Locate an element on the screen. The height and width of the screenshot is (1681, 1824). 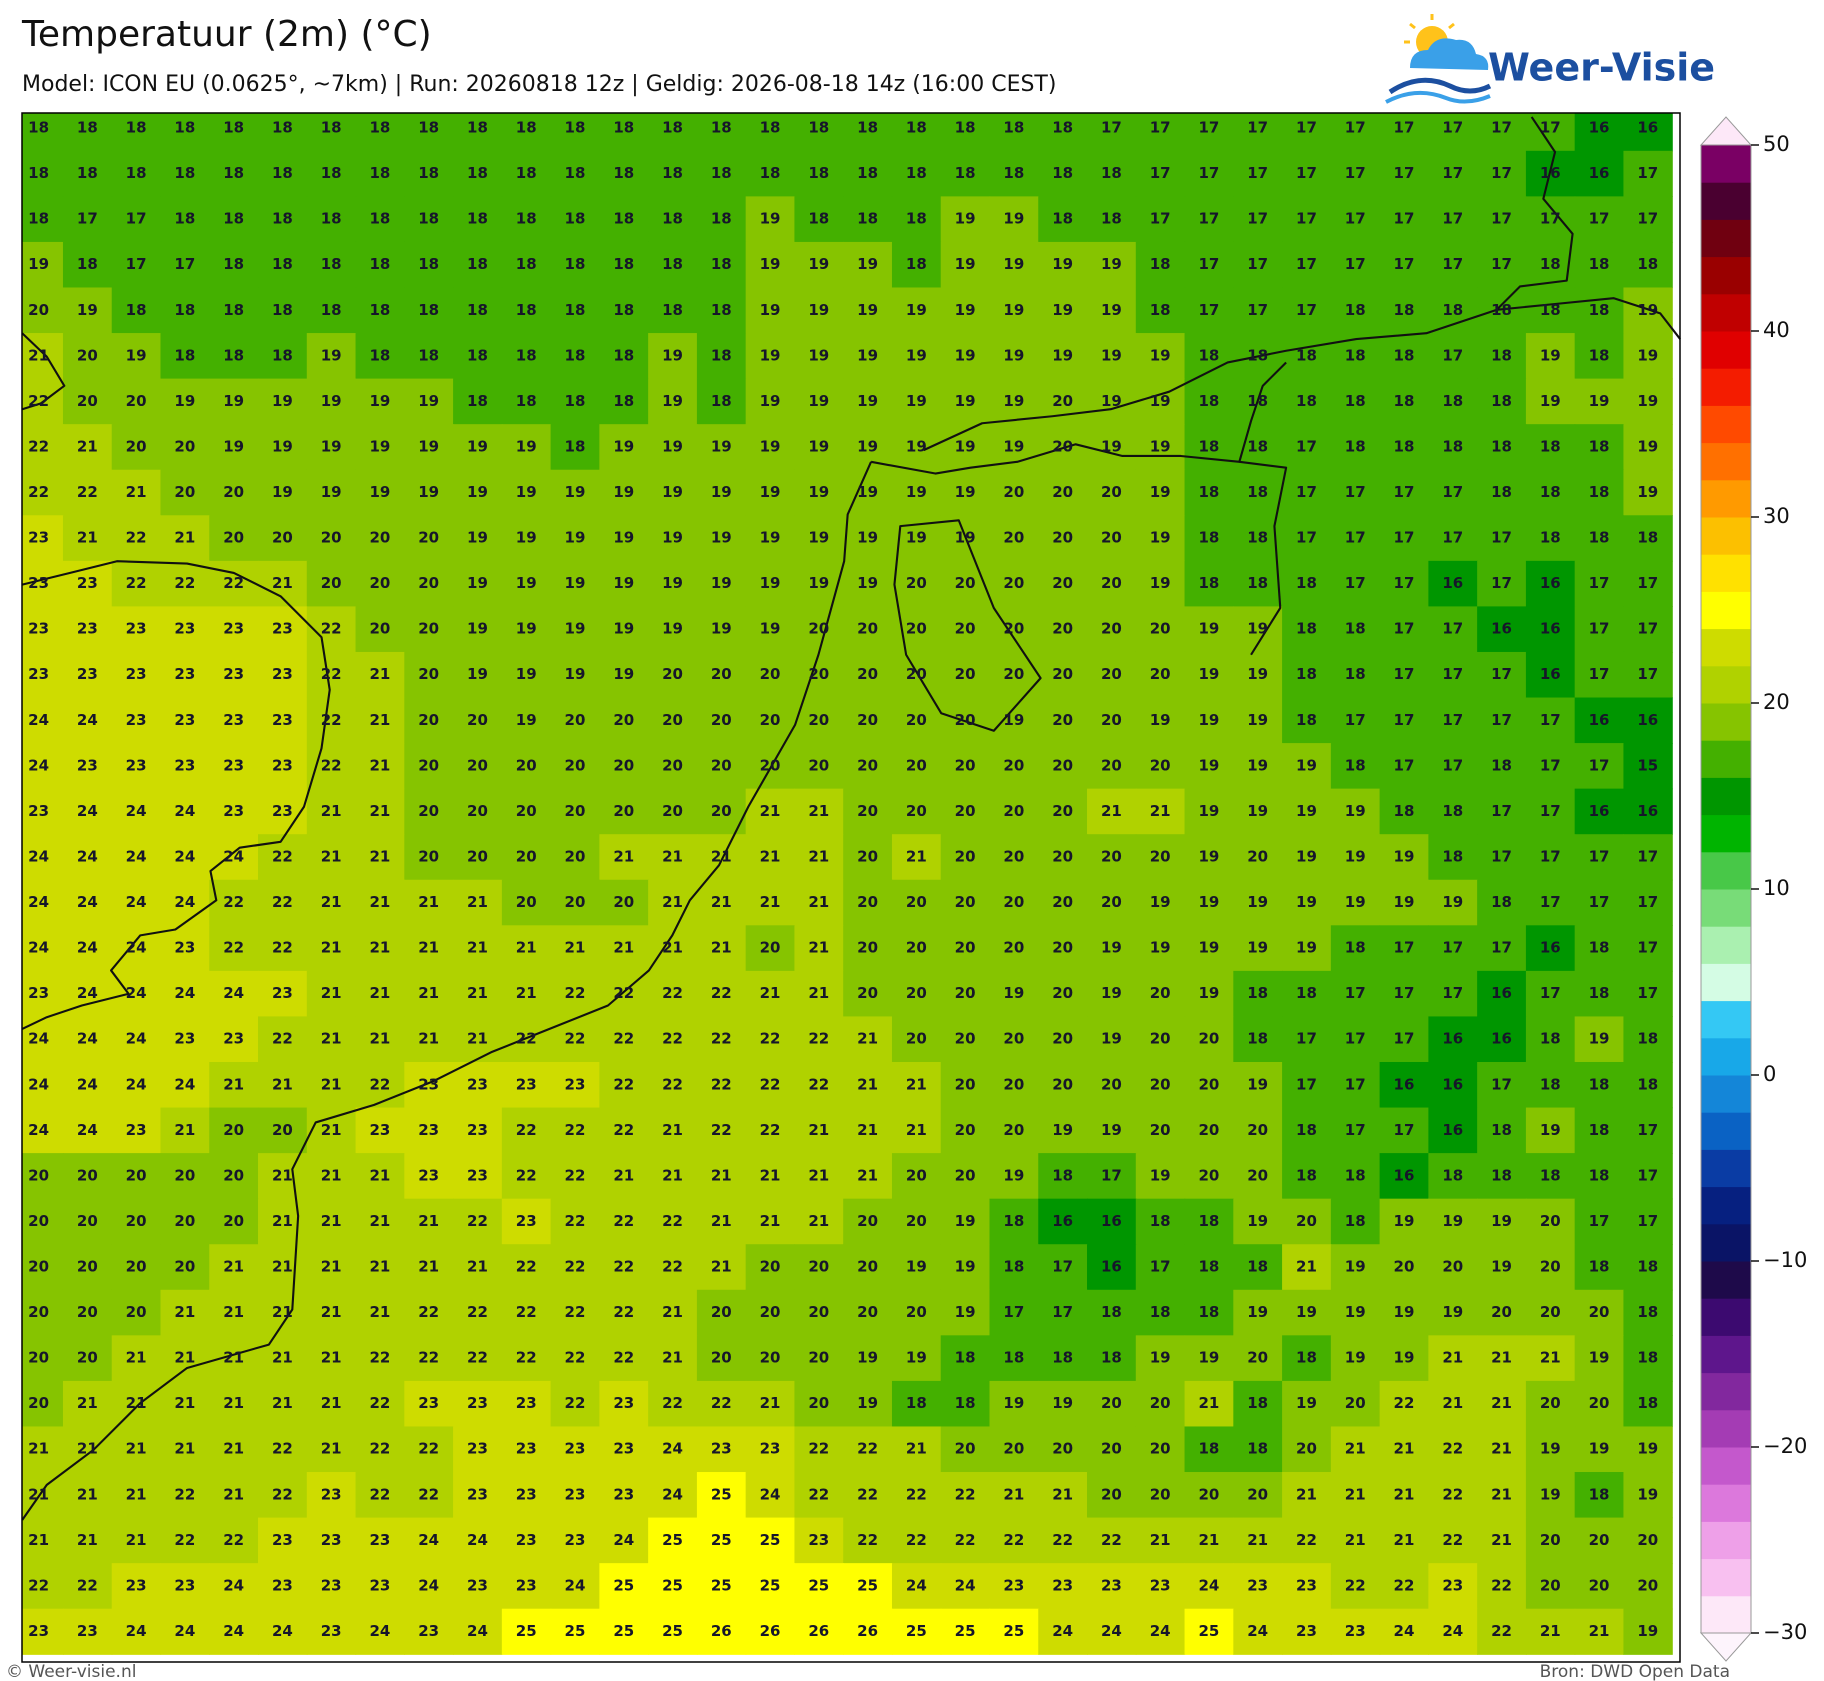
colorbar-box is located at coordinates (1726, 1391).